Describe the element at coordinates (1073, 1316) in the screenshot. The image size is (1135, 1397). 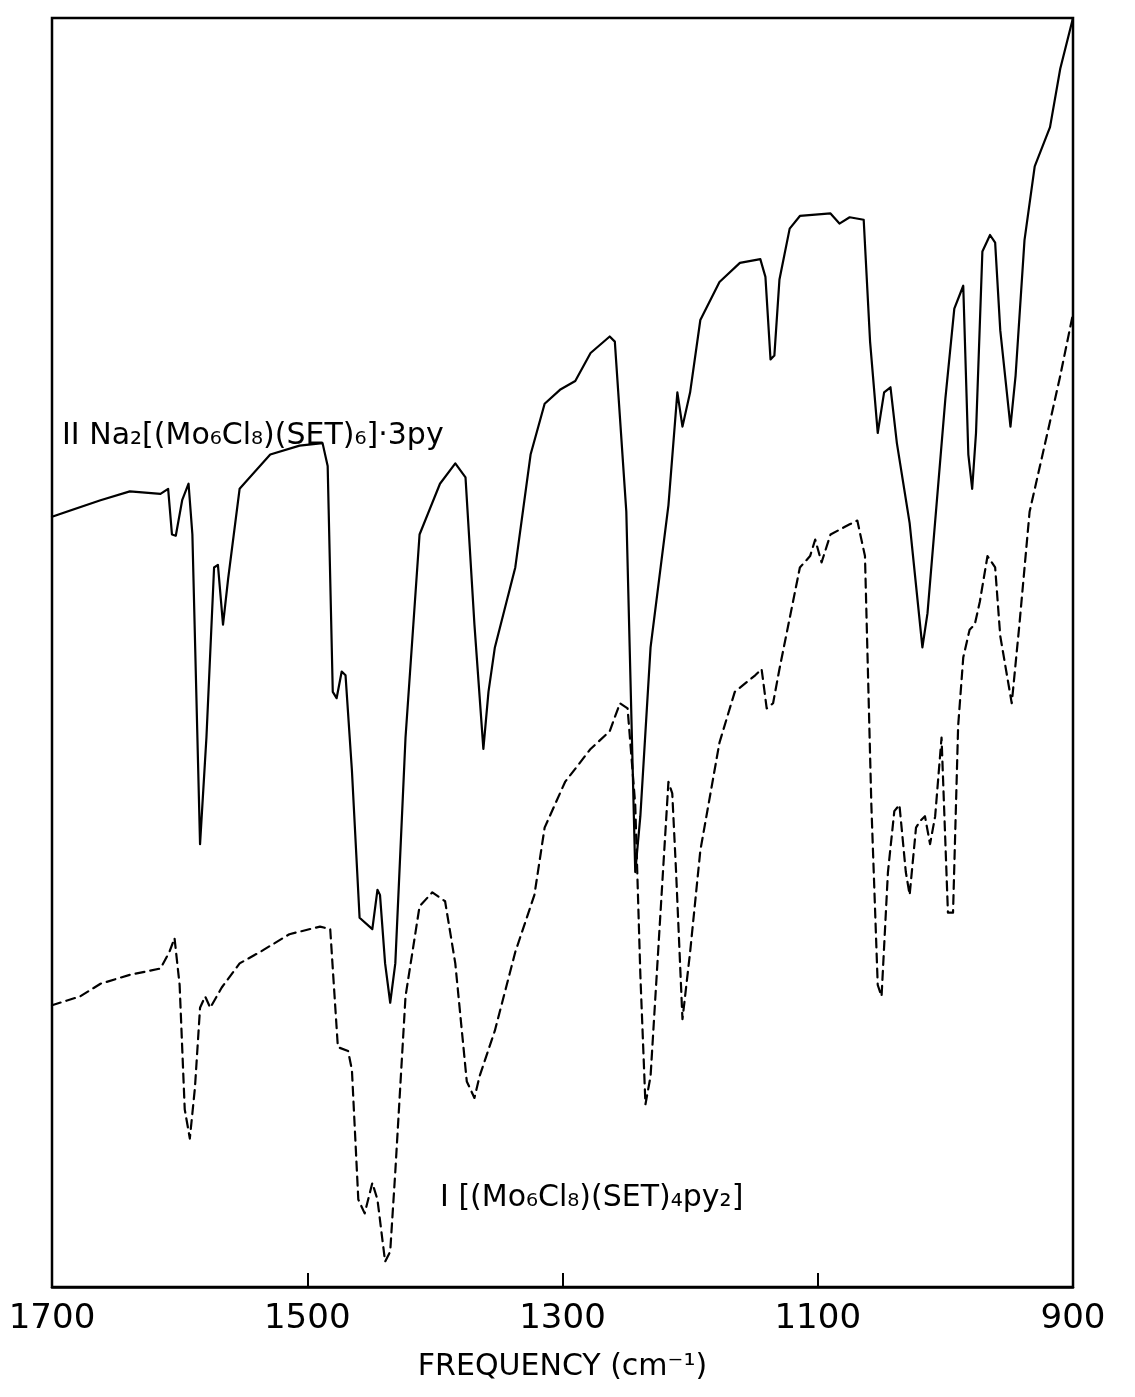
I see `x-tick-label: 900` at that location.